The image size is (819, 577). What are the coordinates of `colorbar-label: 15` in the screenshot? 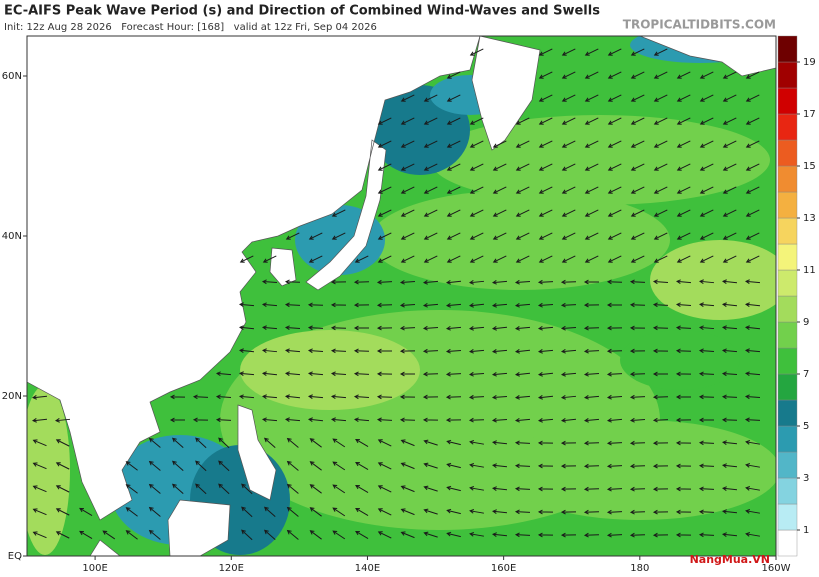 It's located at (809, 166).